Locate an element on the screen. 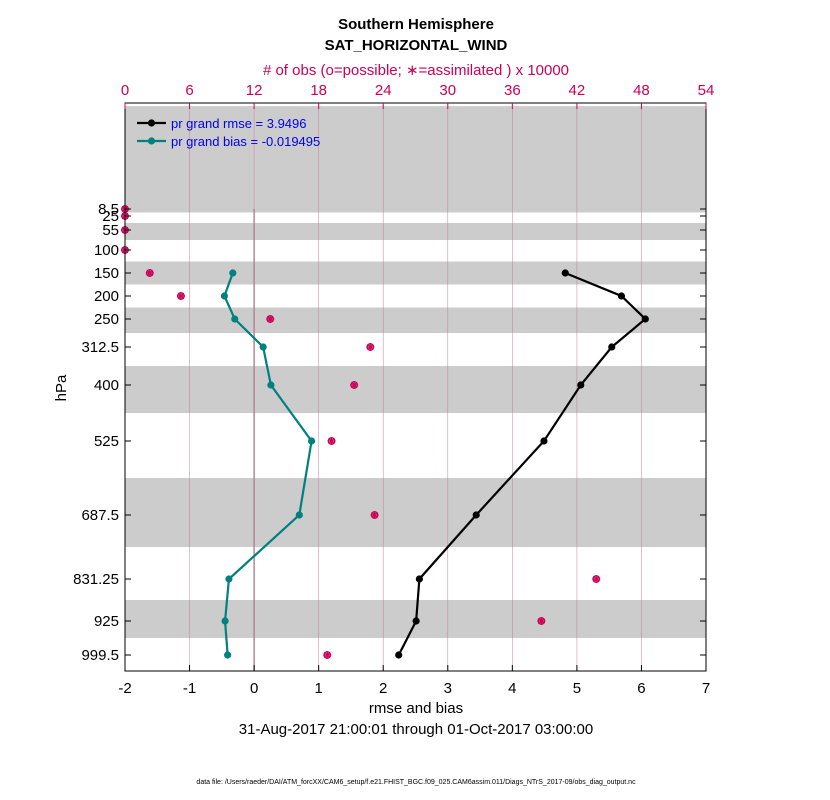 The width and height of the screenshot is (830, 800). top-tick-label: 42 is located at coordinates (577, 90).